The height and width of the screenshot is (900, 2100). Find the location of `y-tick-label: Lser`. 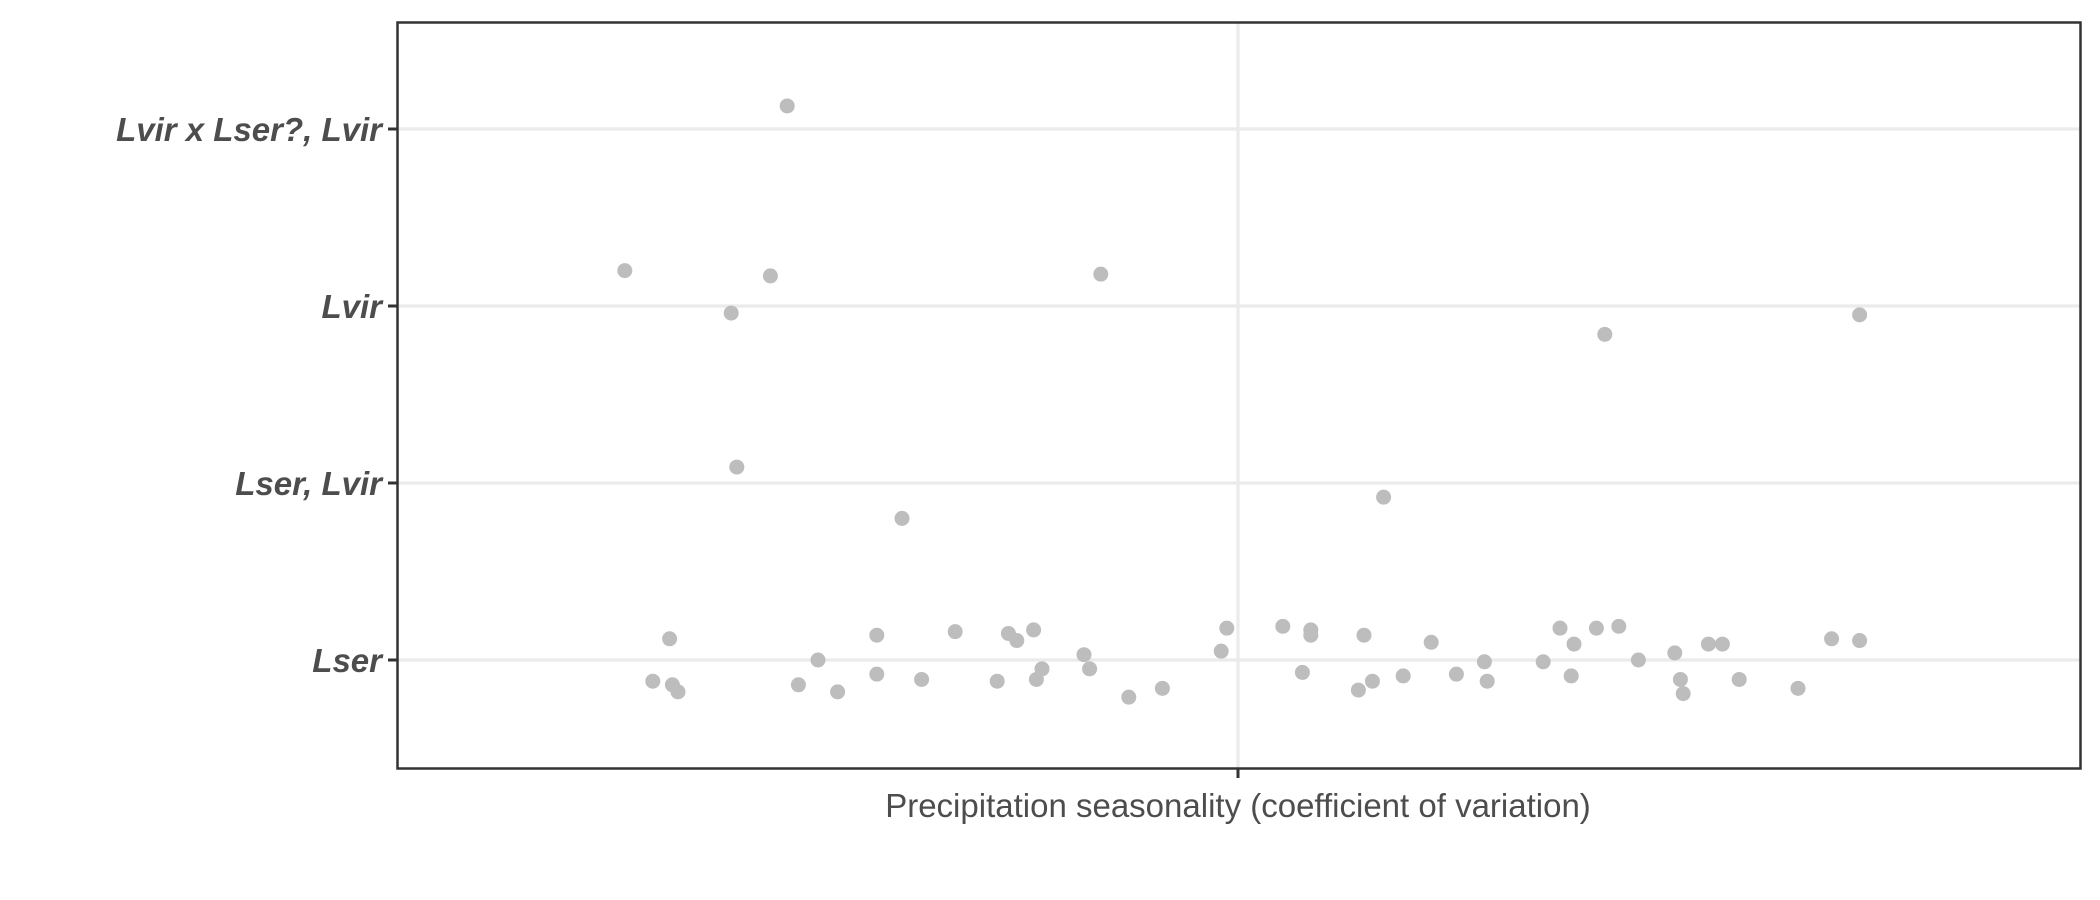

y-tick-label: Lser is located at coordinates (348, 660).